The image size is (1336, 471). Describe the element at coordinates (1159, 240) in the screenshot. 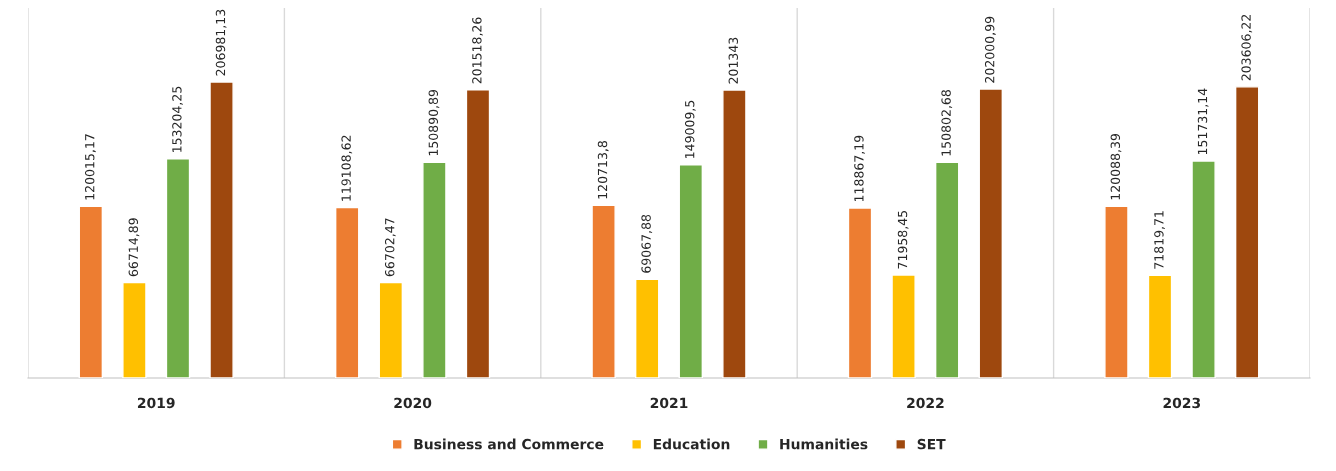

I see `data-label: 71819,71` at that location.